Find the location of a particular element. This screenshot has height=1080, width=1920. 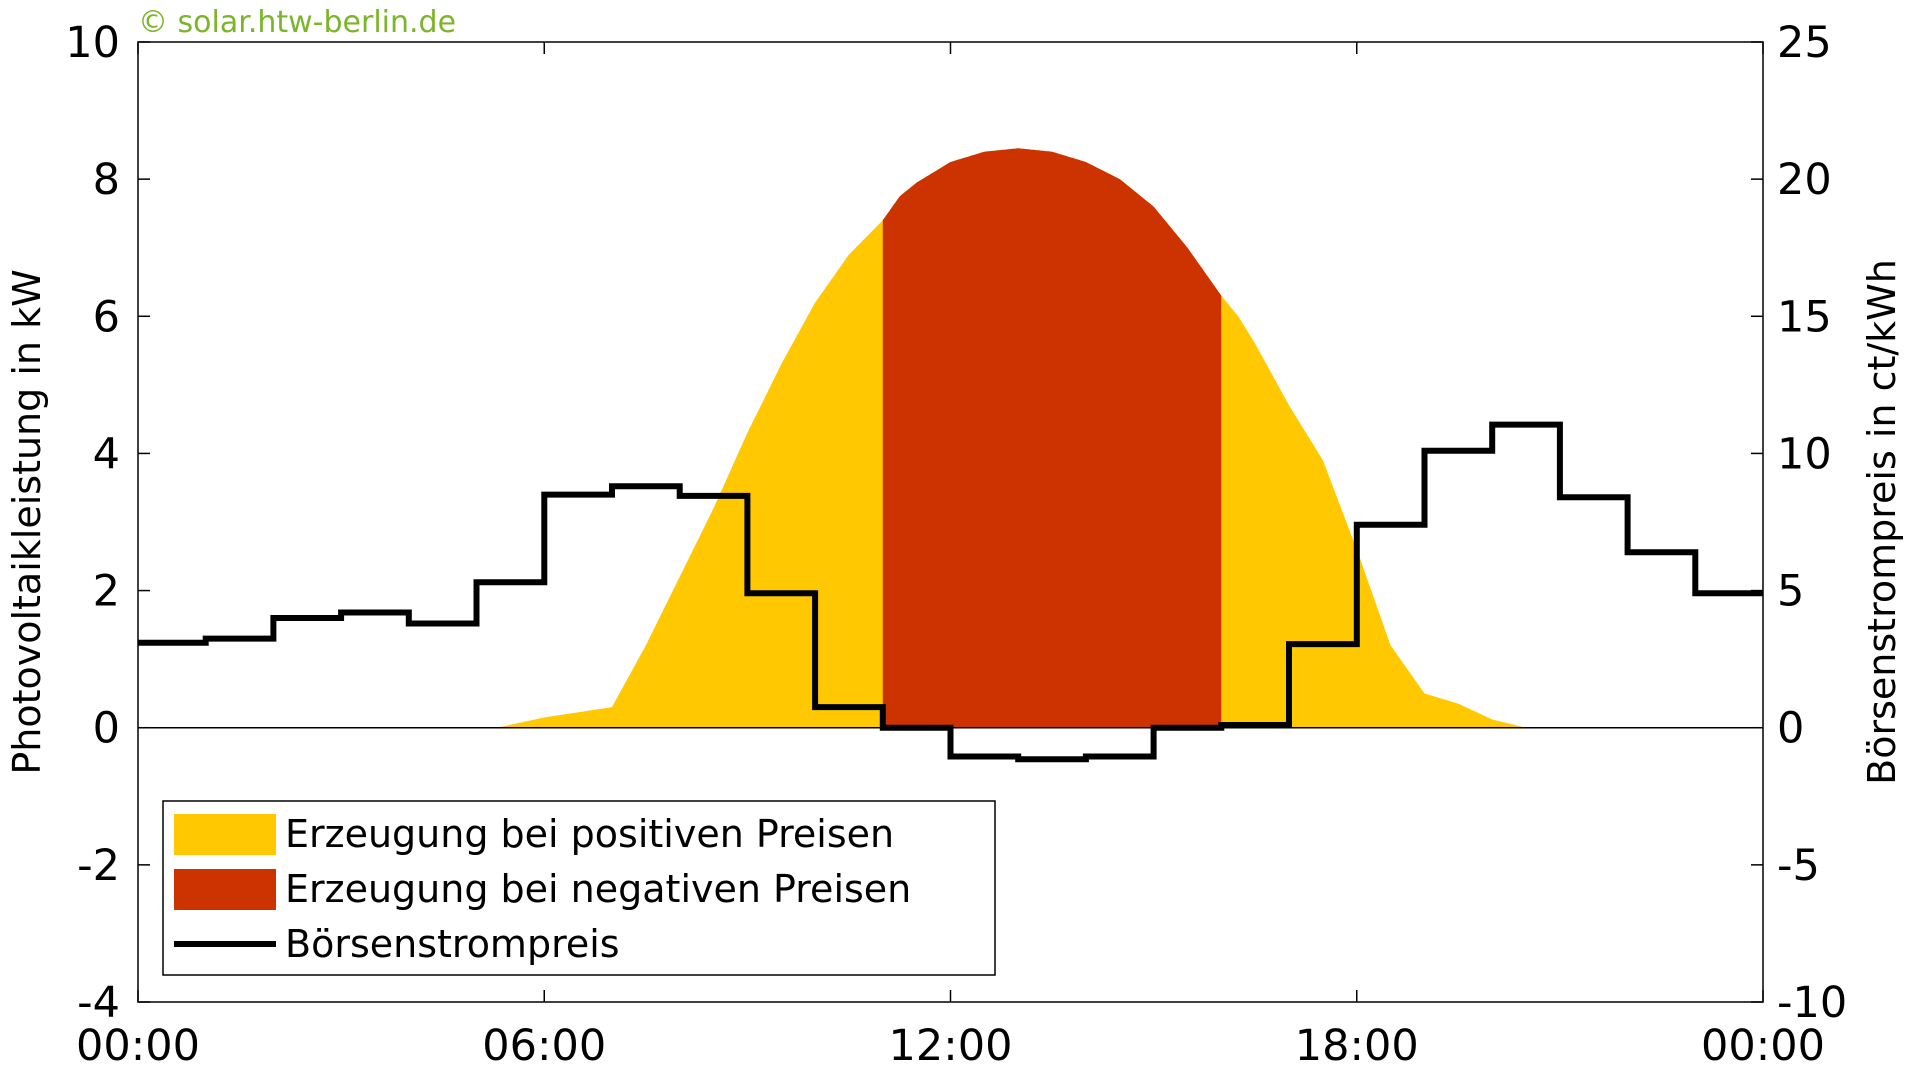

y-right-tick-label: 20 is located at coordinates (1804, 180).